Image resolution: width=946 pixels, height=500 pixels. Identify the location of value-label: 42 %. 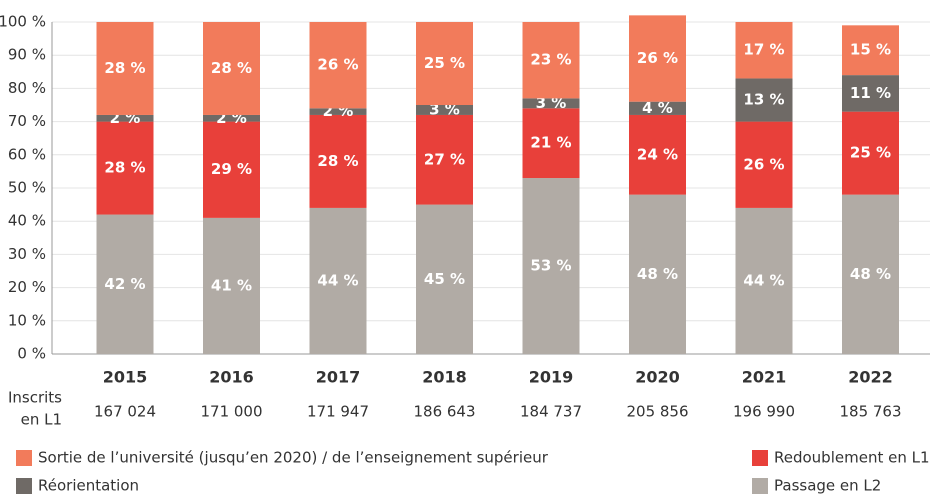
(124, 284).